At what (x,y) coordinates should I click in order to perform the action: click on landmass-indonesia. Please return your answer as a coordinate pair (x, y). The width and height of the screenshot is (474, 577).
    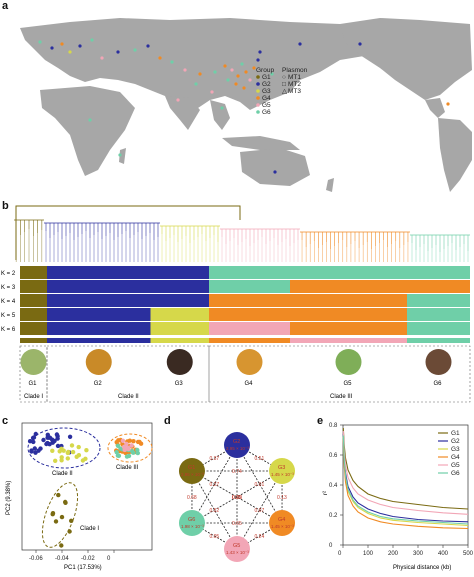
    Looking at the image, I should click on (261, 143).